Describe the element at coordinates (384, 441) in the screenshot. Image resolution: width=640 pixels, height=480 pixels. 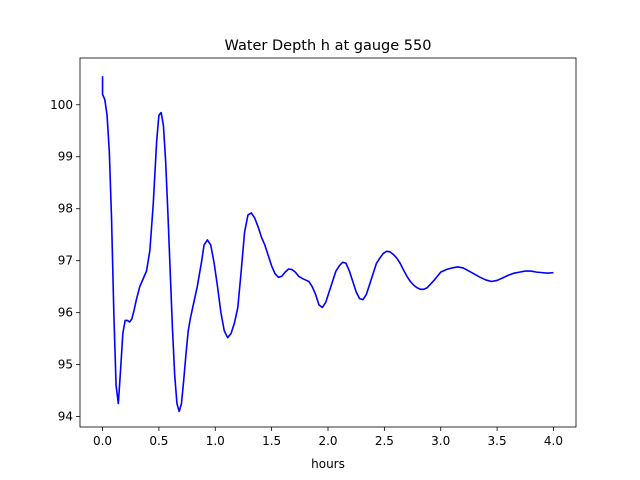
I see `x-tick-label: 2.5` at that location.